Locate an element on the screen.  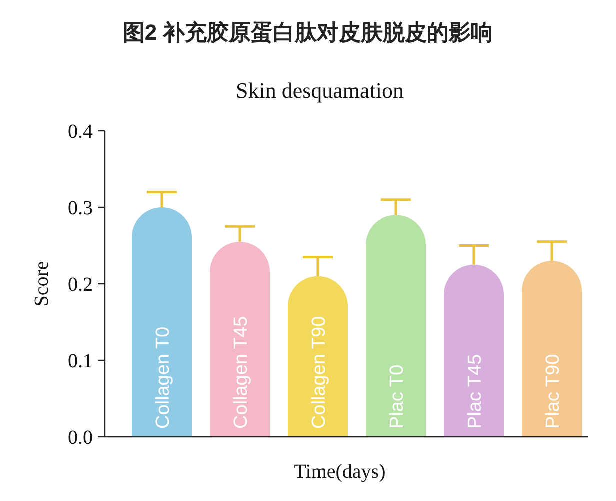
x-tick-label: Plac T90 is located at coordinates (553, 391).